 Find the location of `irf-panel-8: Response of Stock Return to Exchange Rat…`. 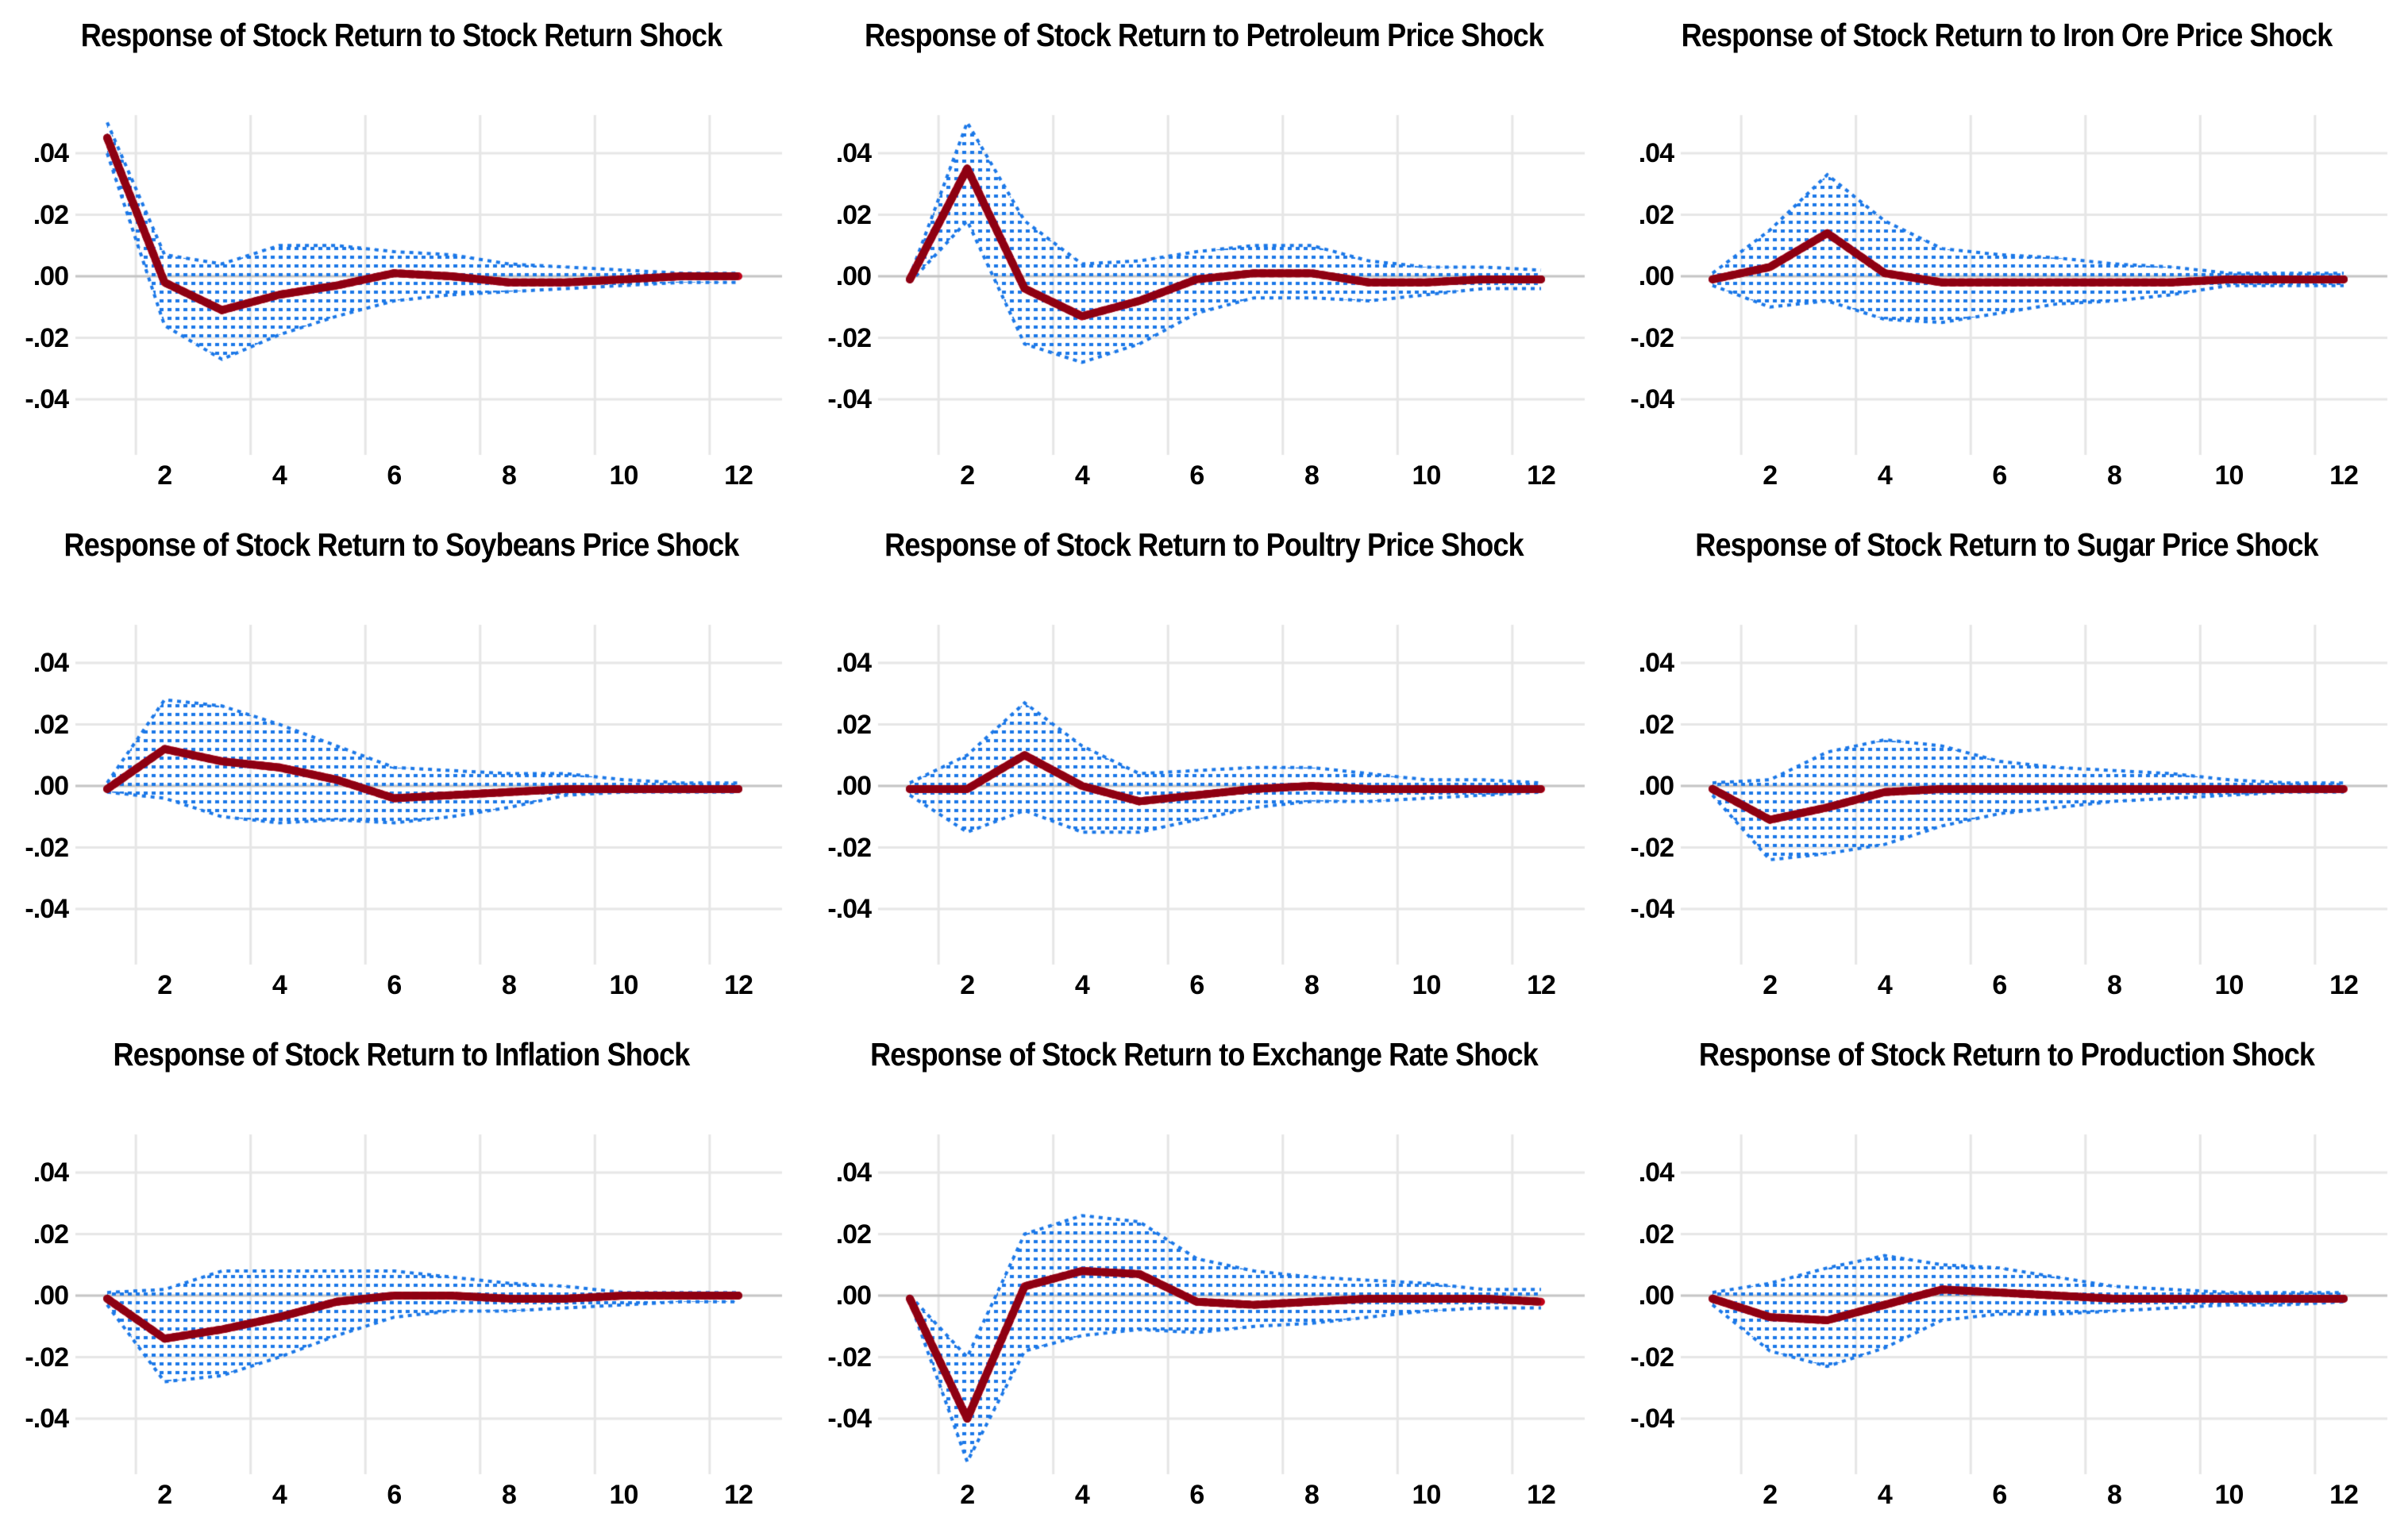

irf-panel-8: Response of Stock Return to Exchange Rat… is located at coordinates (1204, 1274).